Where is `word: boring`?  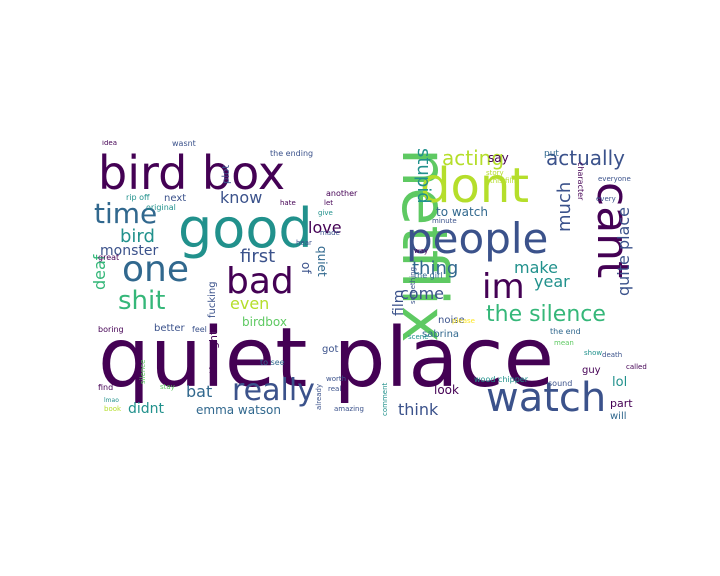 word: boring is located at coordinates (111, 329).